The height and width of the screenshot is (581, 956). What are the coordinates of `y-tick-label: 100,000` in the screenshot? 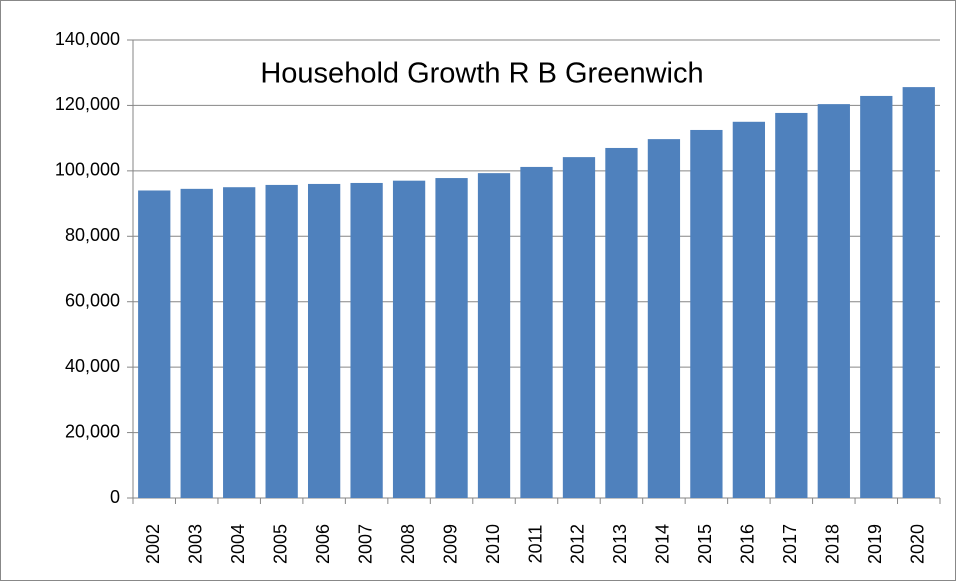 It's located at (87, 170).